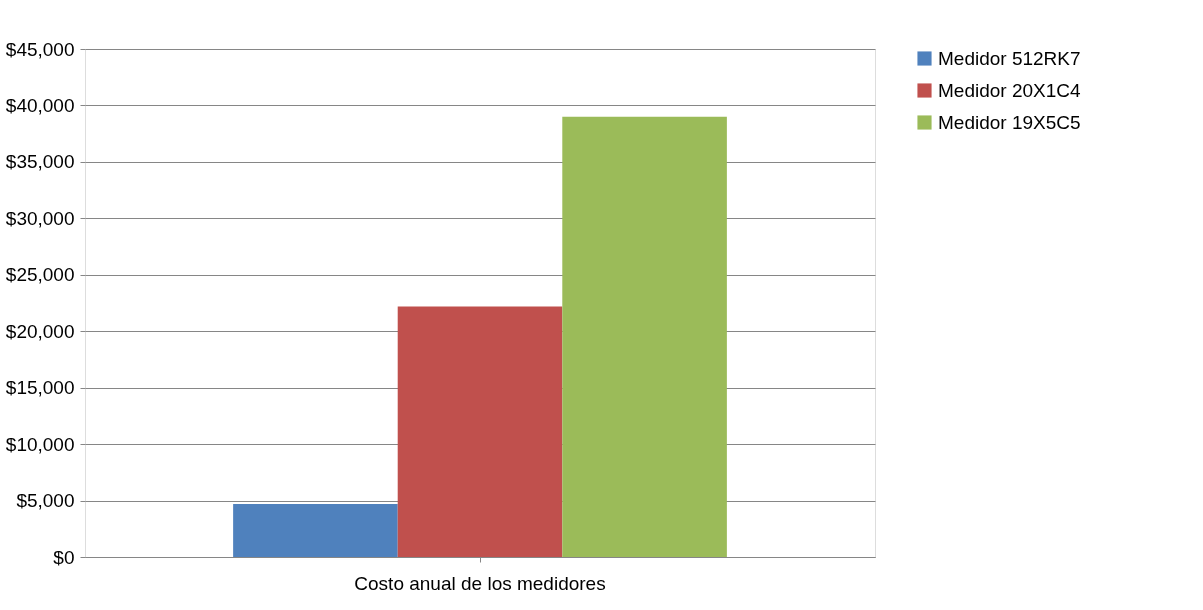 Image resolution: width=1203 pixels, height=610 pixels. Describe the element at coordinates (1009, 122) in the screenshot. I see `legend-label: Medidor 19X5C5` at that location.